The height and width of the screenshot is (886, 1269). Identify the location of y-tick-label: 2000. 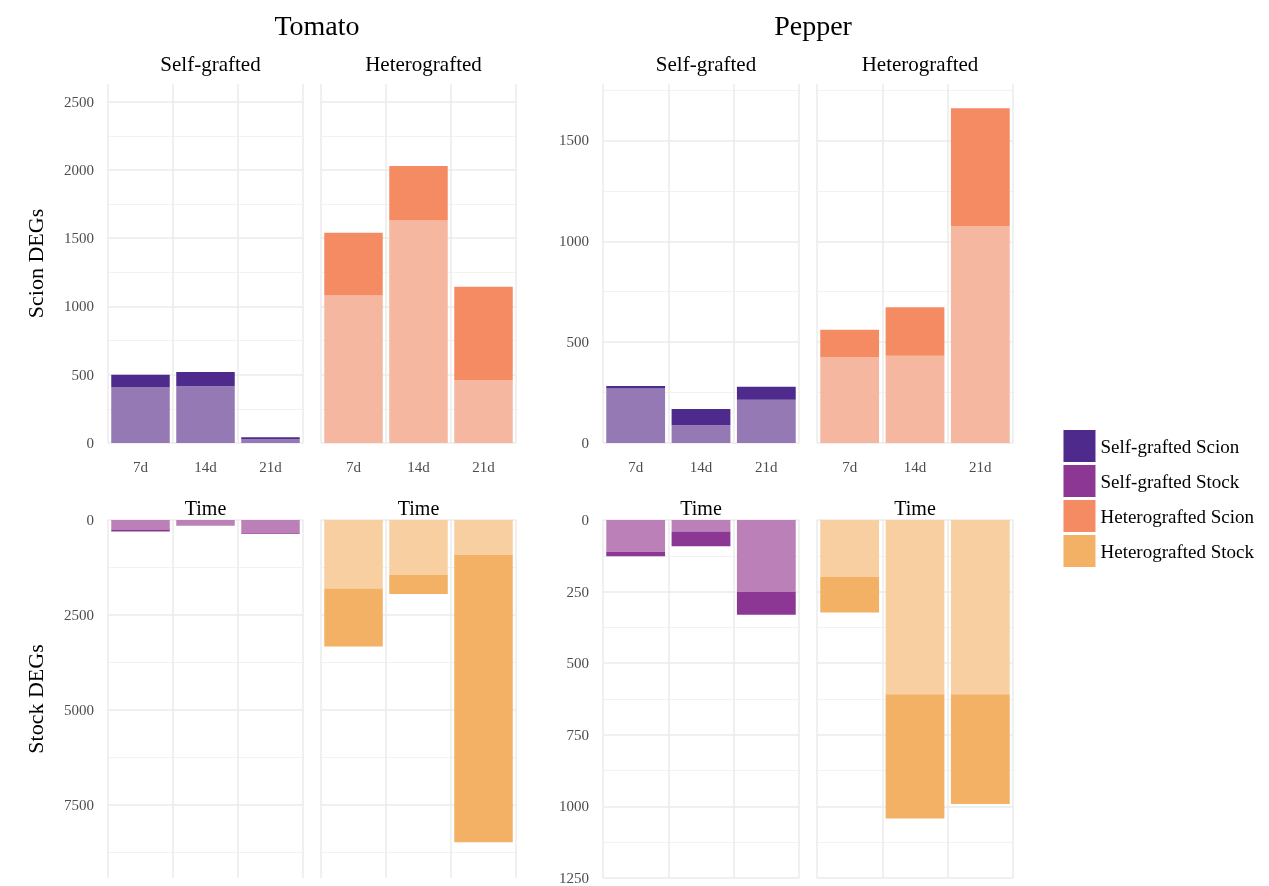
(79, 170).